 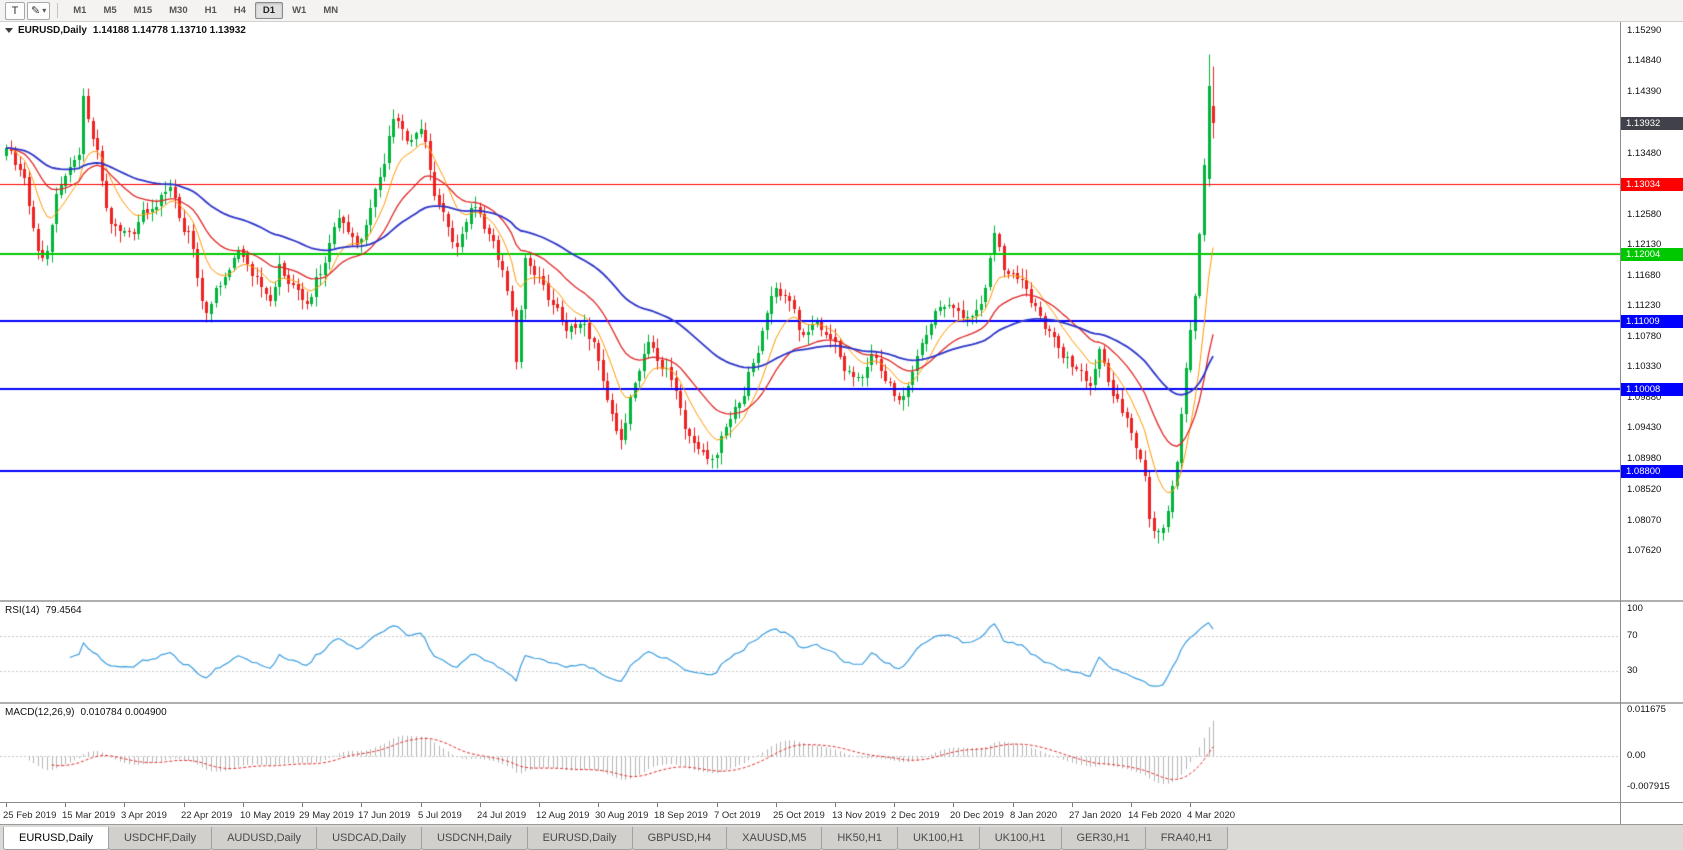 I want to click on timeframe-button-m30: M30, so click(x=178, y=10).